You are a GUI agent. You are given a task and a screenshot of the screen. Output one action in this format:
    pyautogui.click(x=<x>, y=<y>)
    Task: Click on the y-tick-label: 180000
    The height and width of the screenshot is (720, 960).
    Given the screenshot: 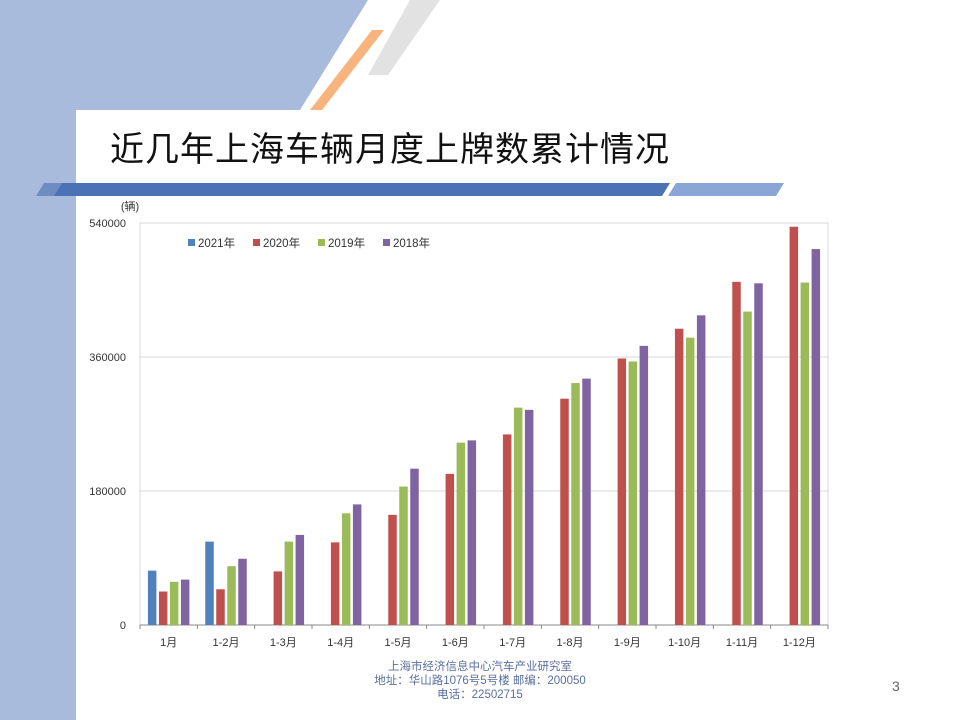 What is the action you would take?
    pyautogui.click(x=107, y=492)
    